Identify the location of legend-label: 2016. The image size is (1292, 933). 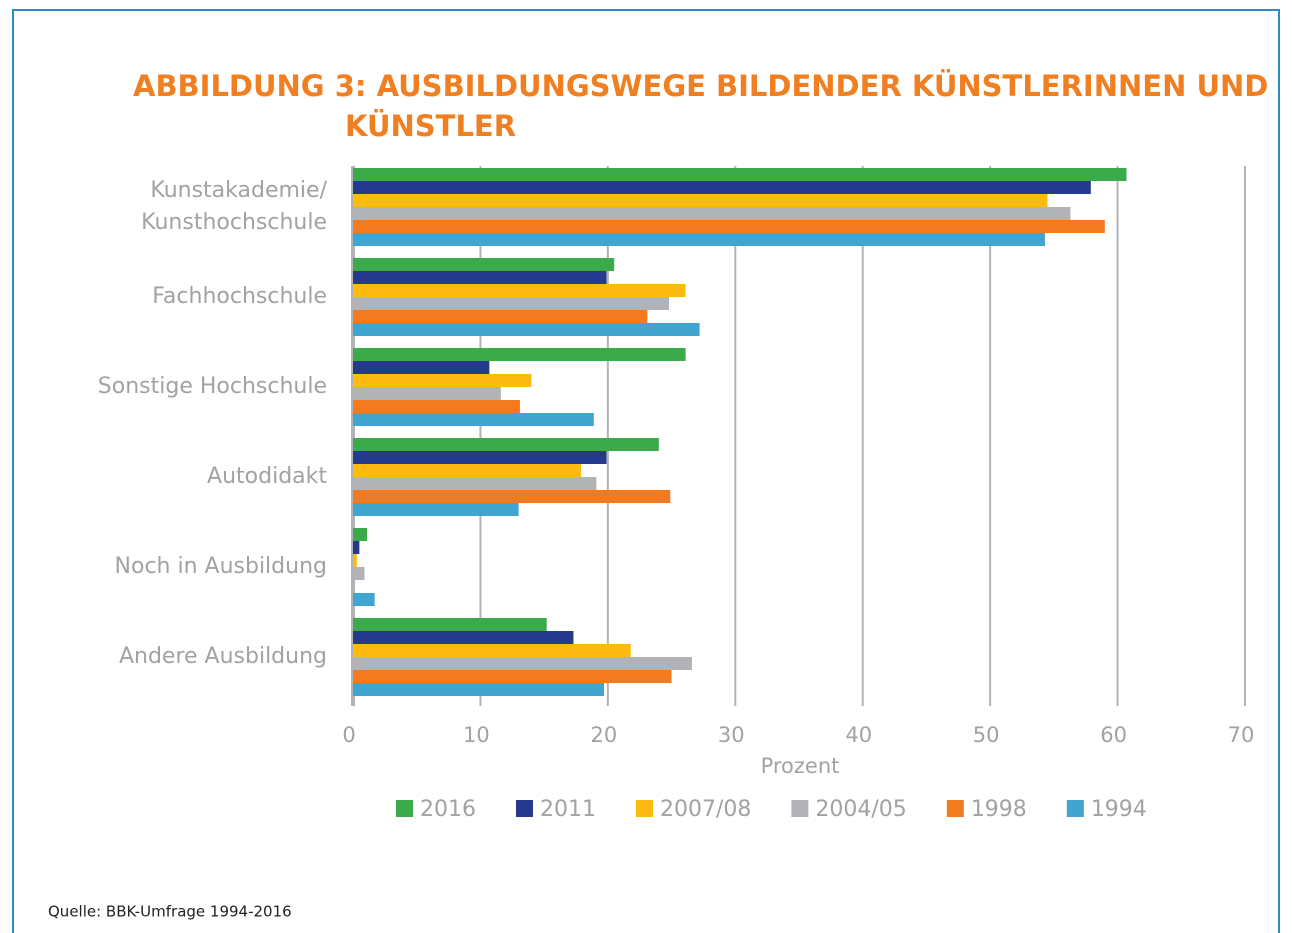
(448, 809).